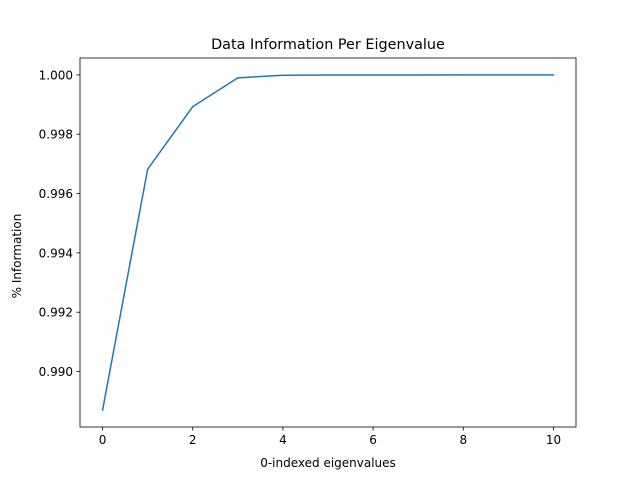 This screenshot has width=640, height=480. Describe the element at coordinates (56, 75) in the screenshot. I see `y-tick-label: 1.000` at that location.